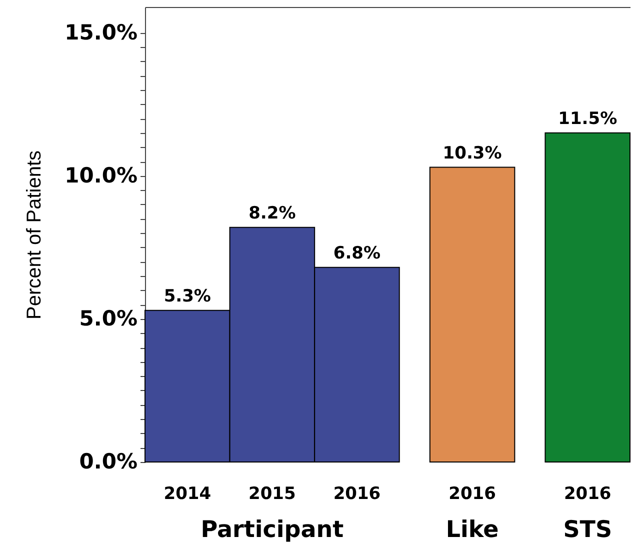 The image size is (635, 545). I want to click on y-tick-label: 5.0%, so click(108, 318).